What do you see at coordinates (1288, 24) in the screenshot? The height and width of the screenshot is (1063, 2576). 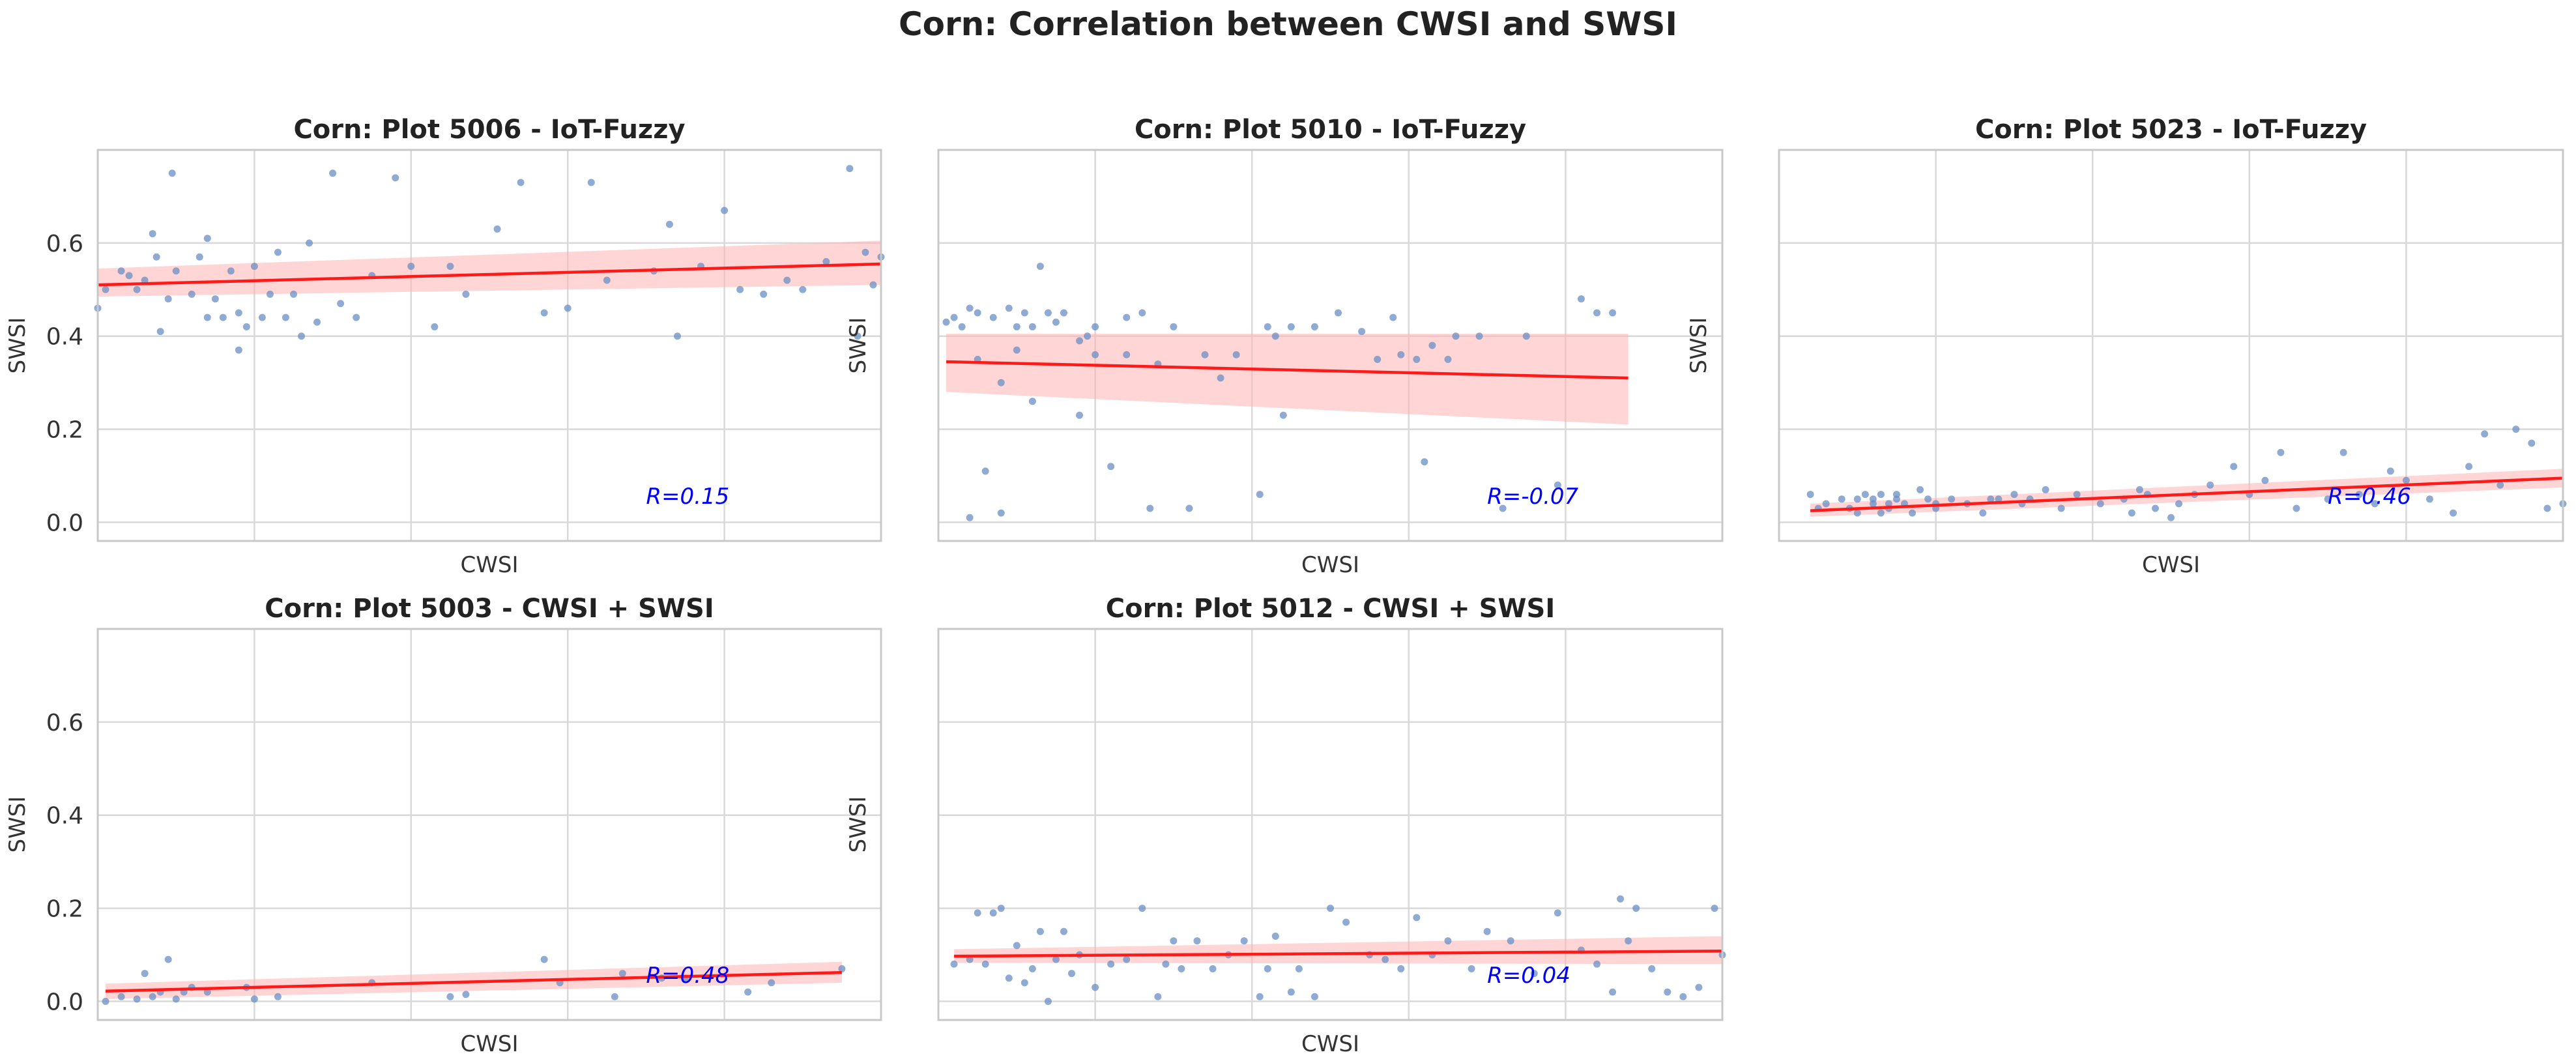 I see `figure-title: Corn: Correlation between CWSI and SWSI` at bounding box center [1288, 24].